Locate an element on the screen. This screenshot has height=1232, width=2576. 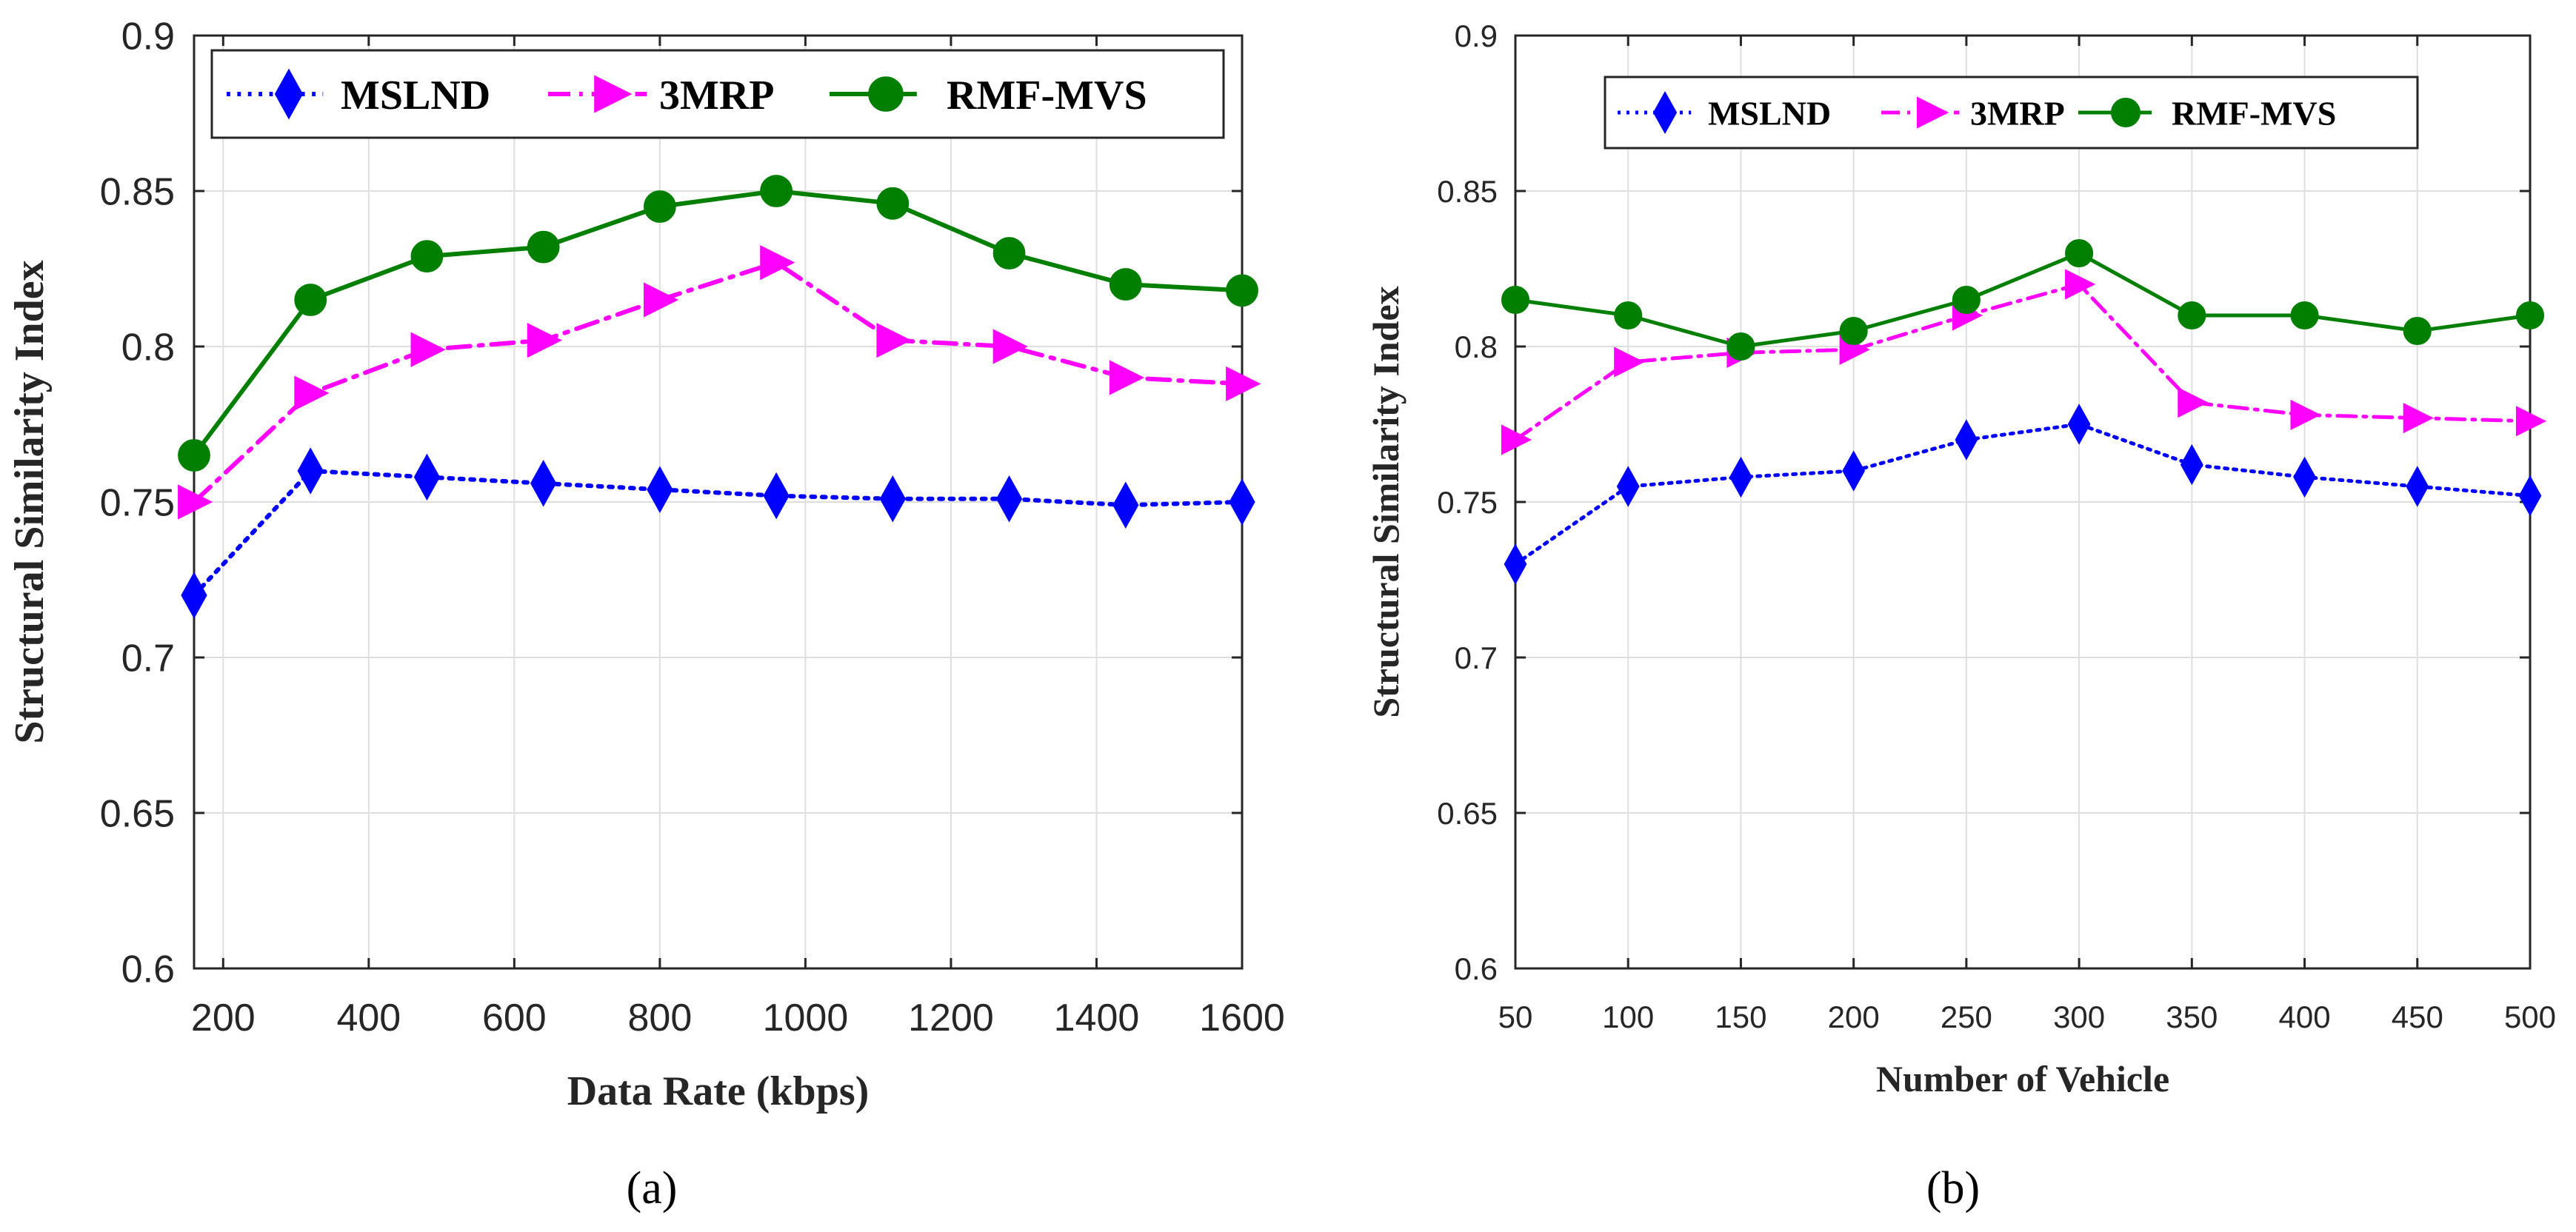
x-tick-label: 600 is located at coordinates (514, 1019).